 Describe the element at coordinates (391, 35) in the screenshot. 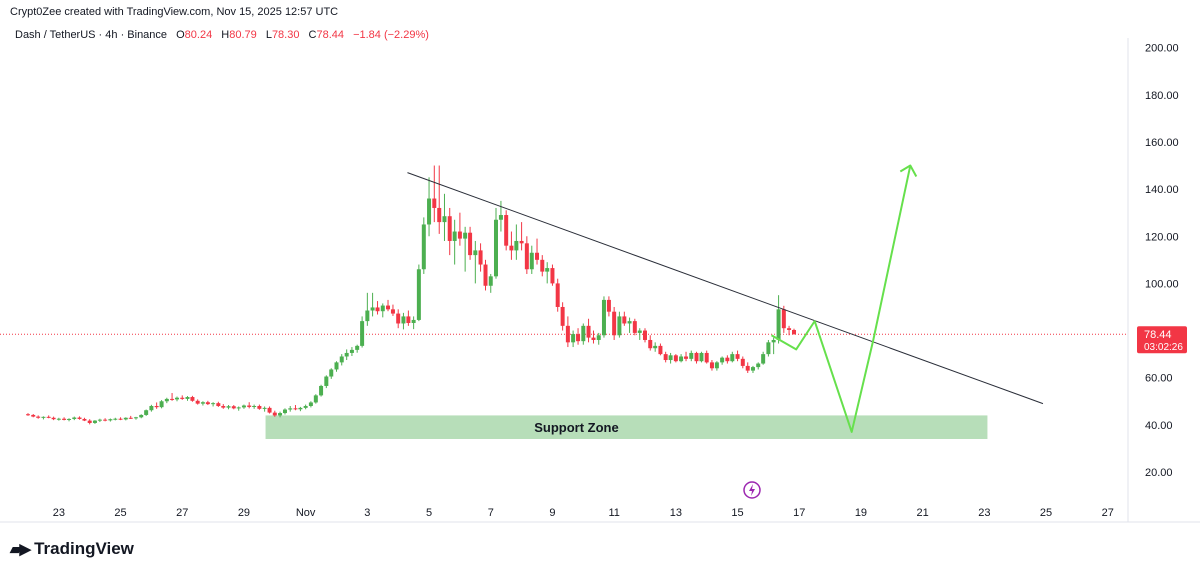

I see `change-value: −1.84 (−2.29%)` at that location.